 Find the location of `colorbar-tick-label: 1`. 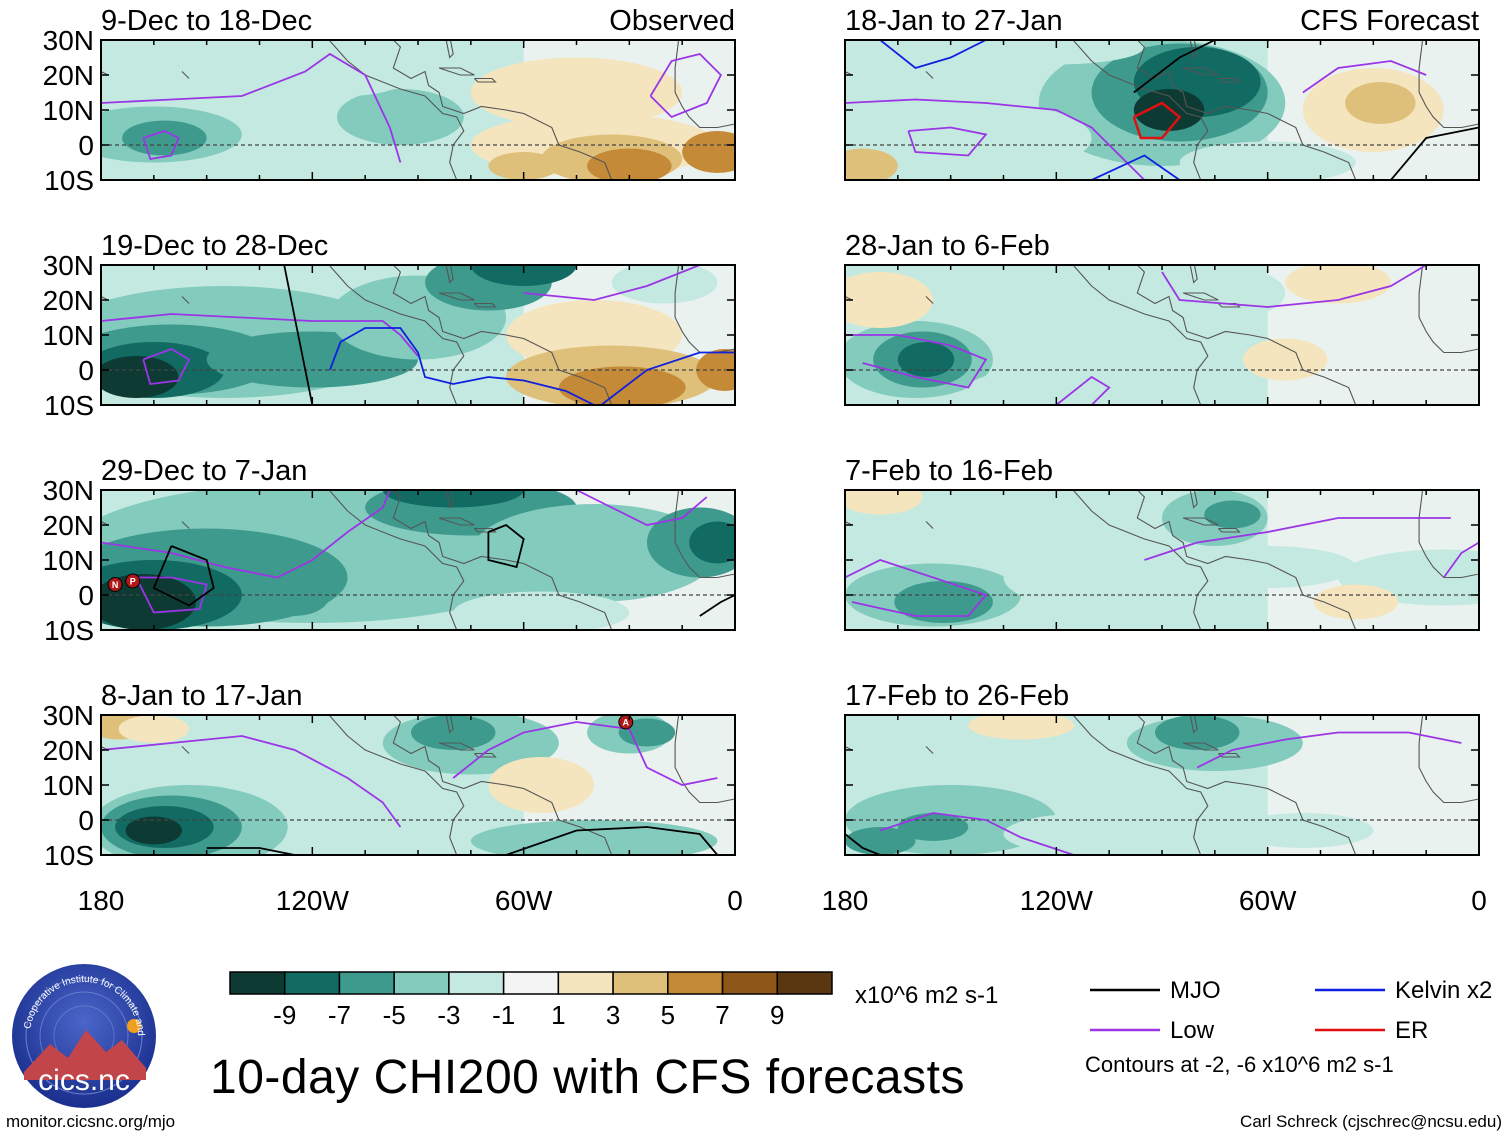

colorbar-tick-label: 1 is located at coordinates (558, 1015).